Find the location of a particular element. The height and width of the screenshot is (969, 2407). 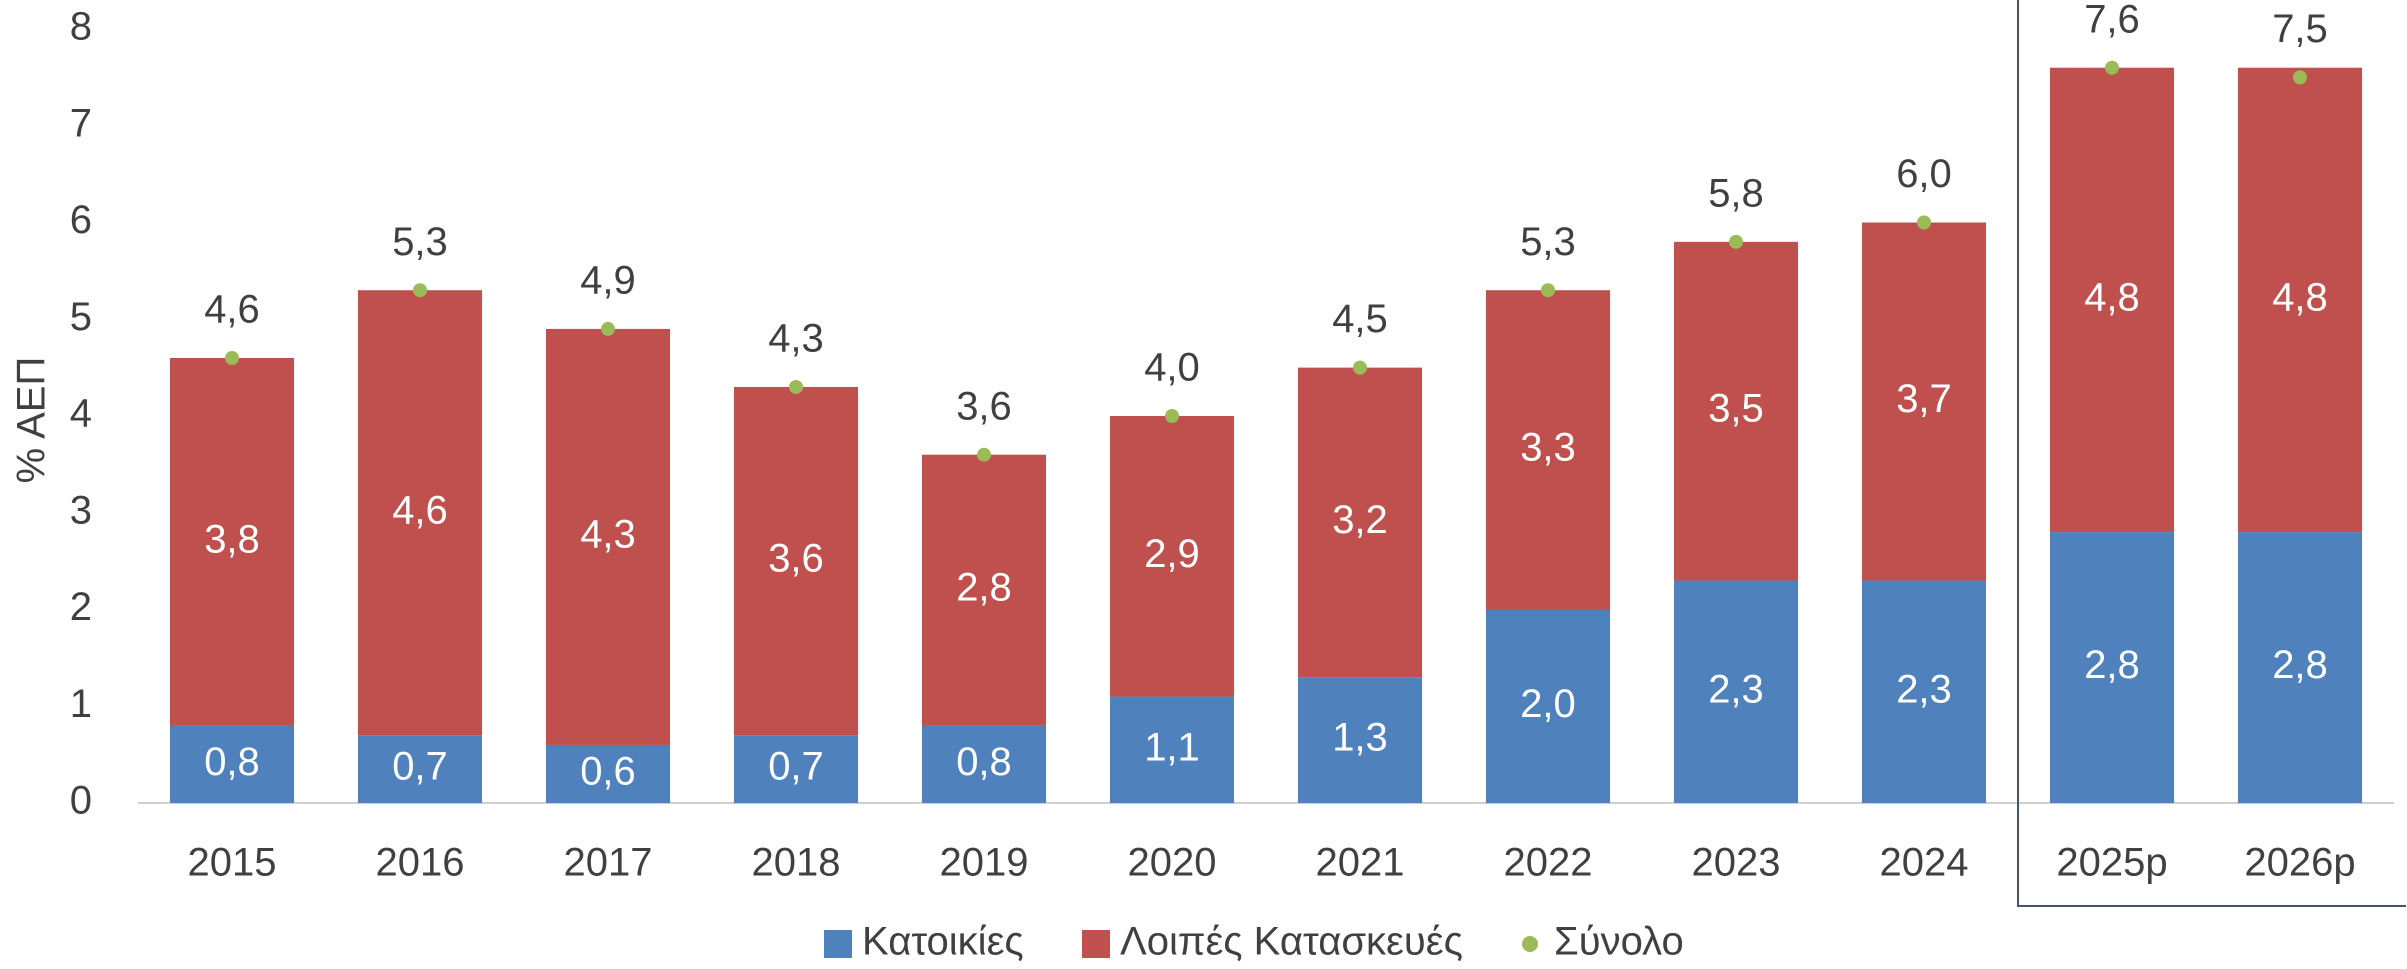

x-tick-label: 2020 is located at coordinates (1172, 863).